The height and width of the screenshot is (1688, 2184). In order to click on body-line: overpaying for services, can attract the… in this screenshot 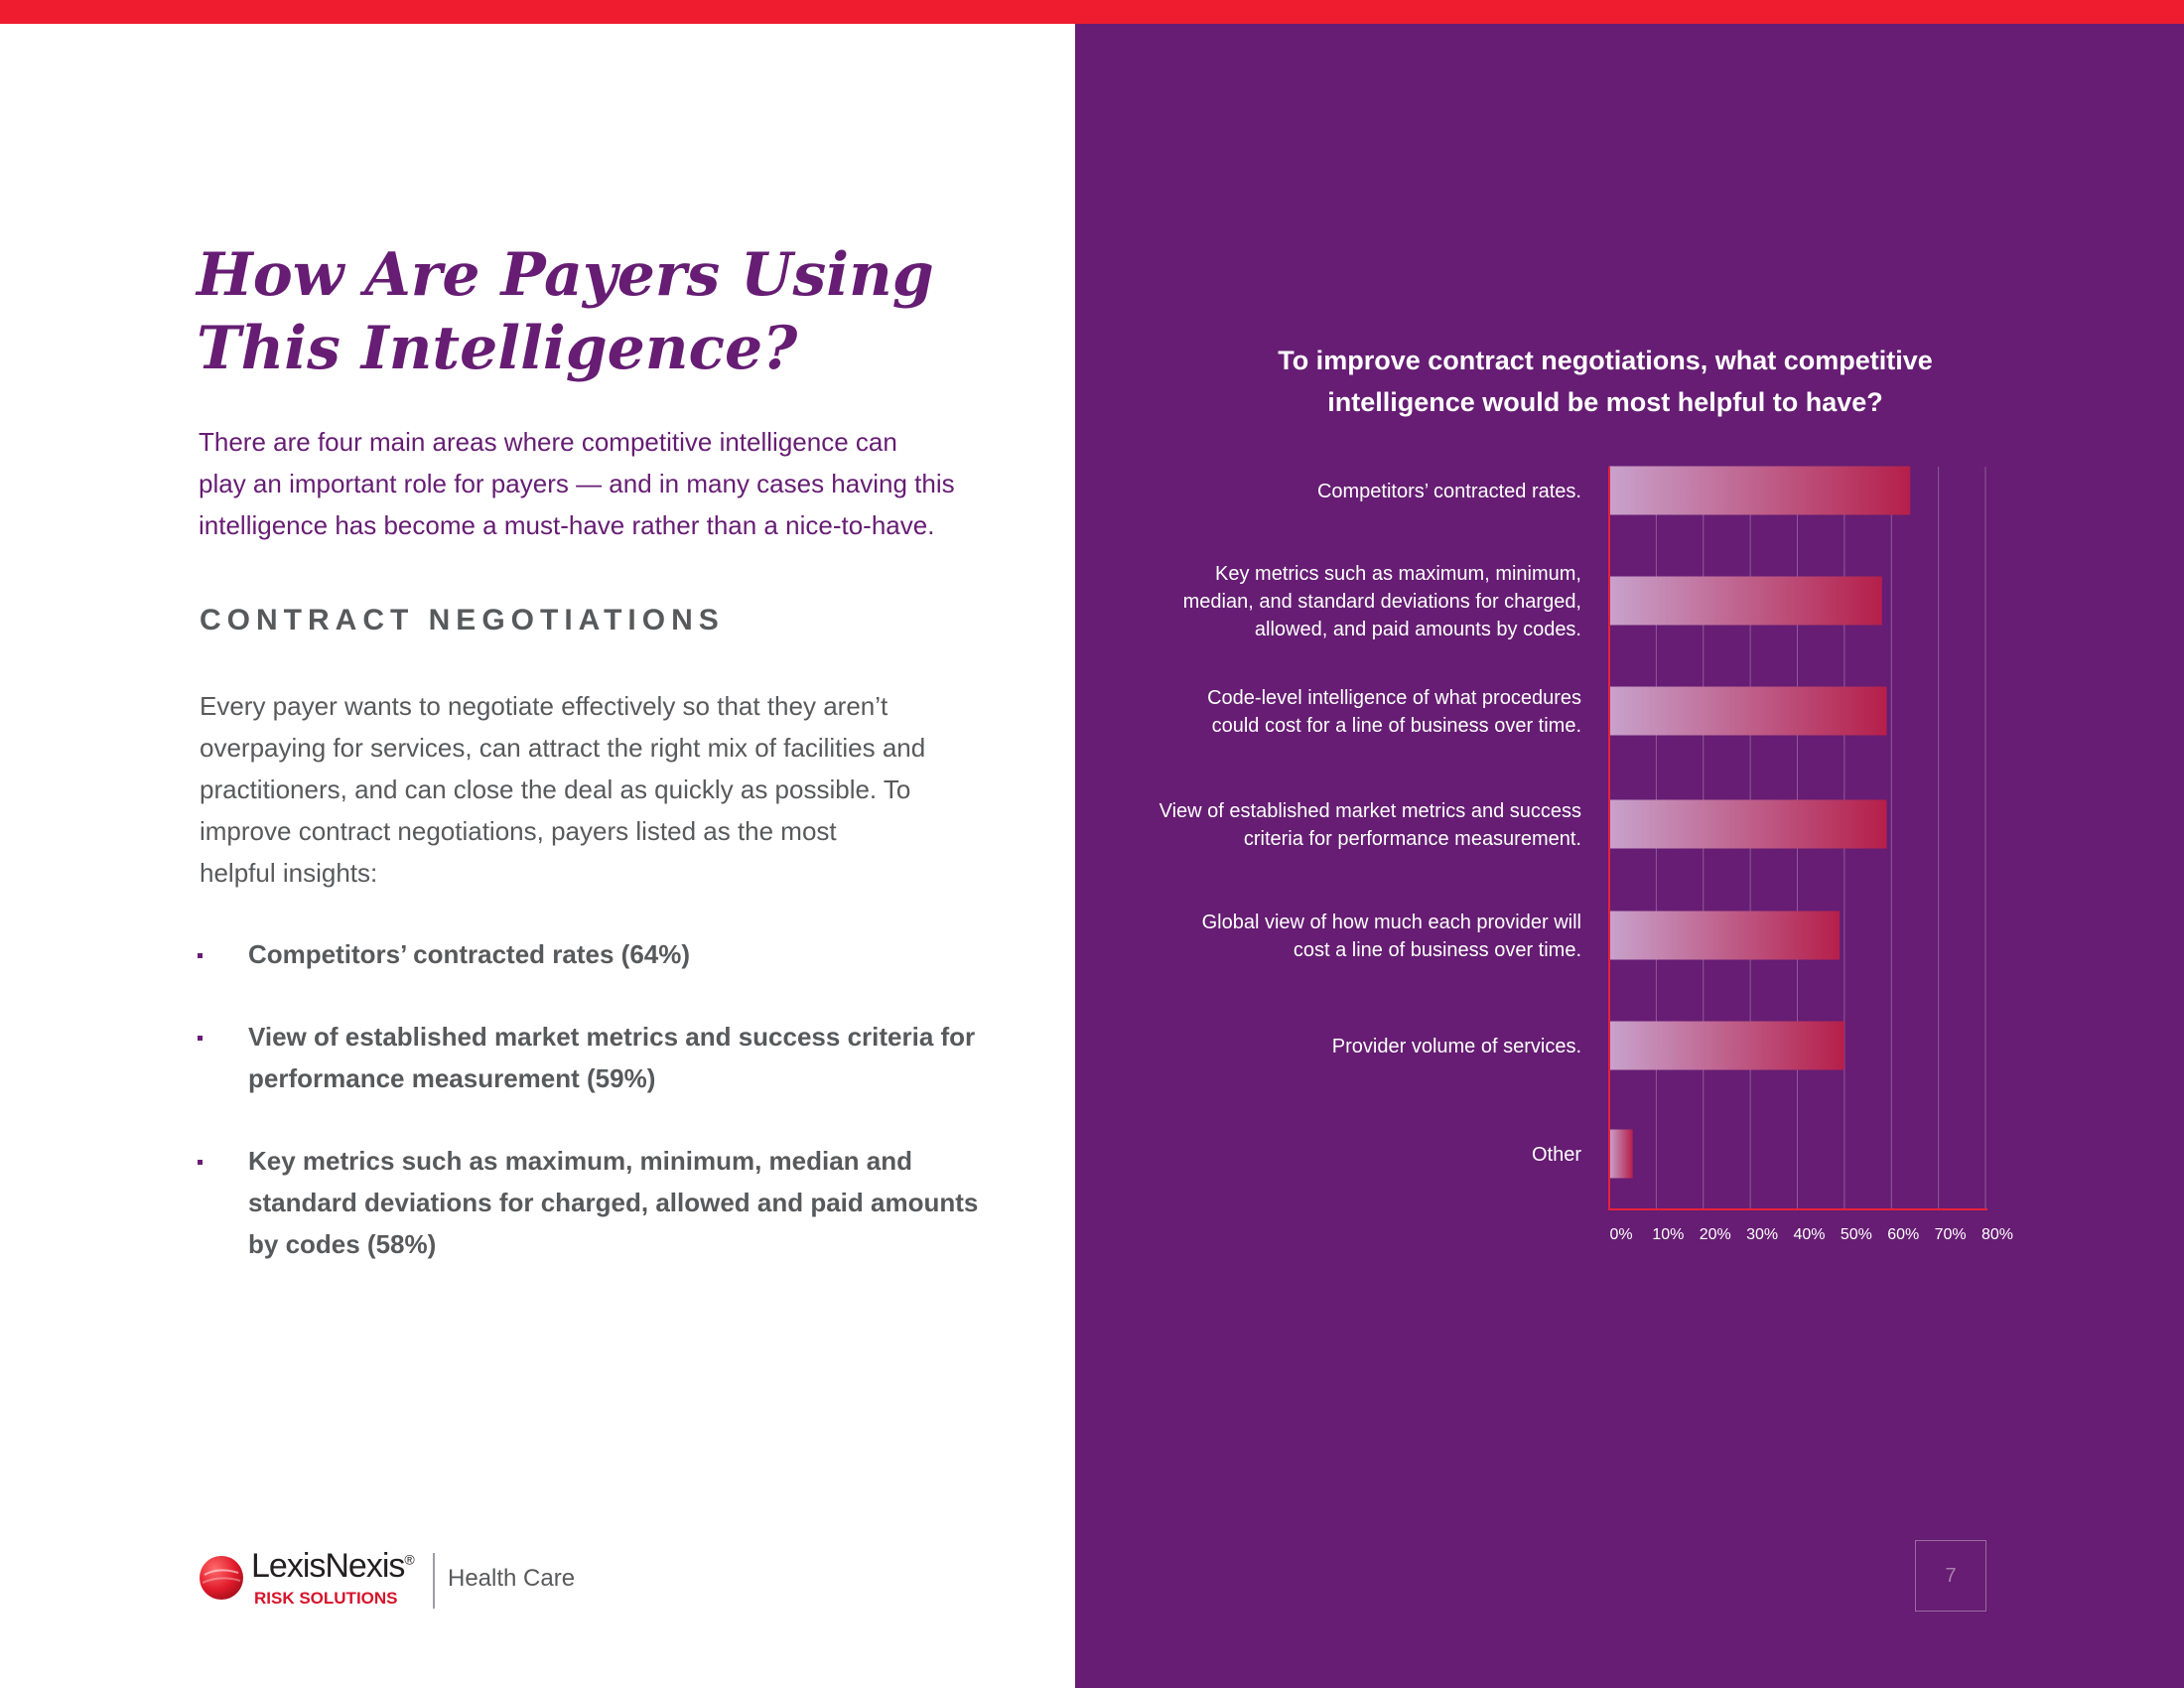, I will do `click(563, 748)`.